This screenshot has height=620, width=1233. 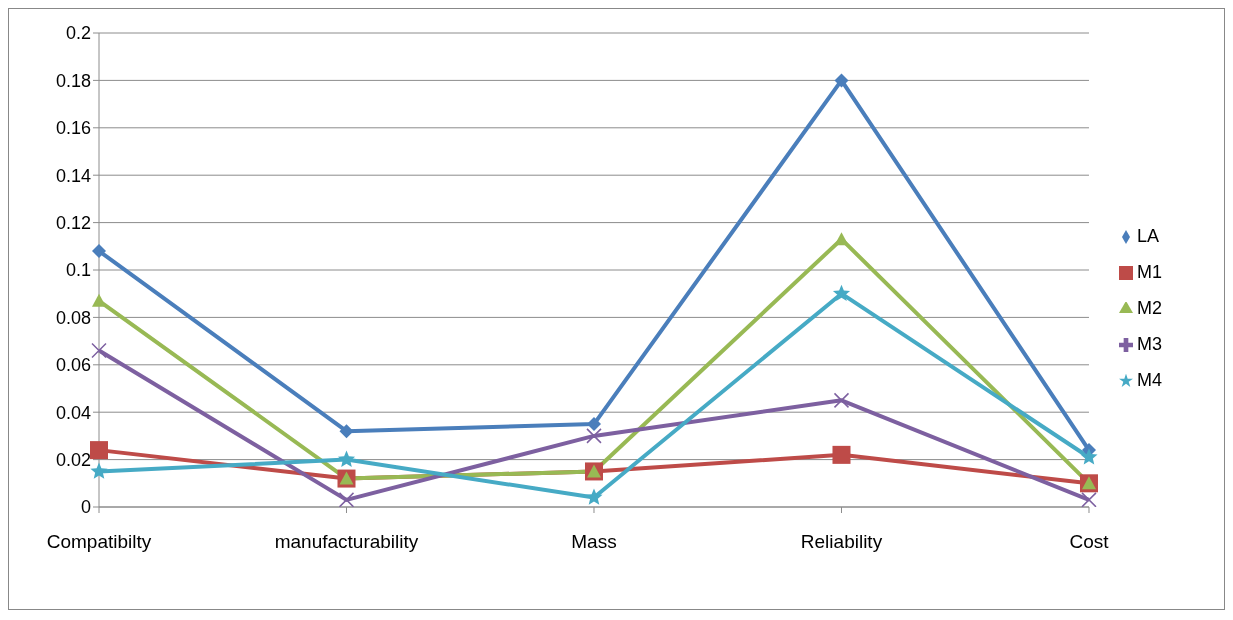 What do you see at coordinates (346, 542) in the screenshot?
I see `x-tick-label: manufacturability` at bounding box center [346, 542].